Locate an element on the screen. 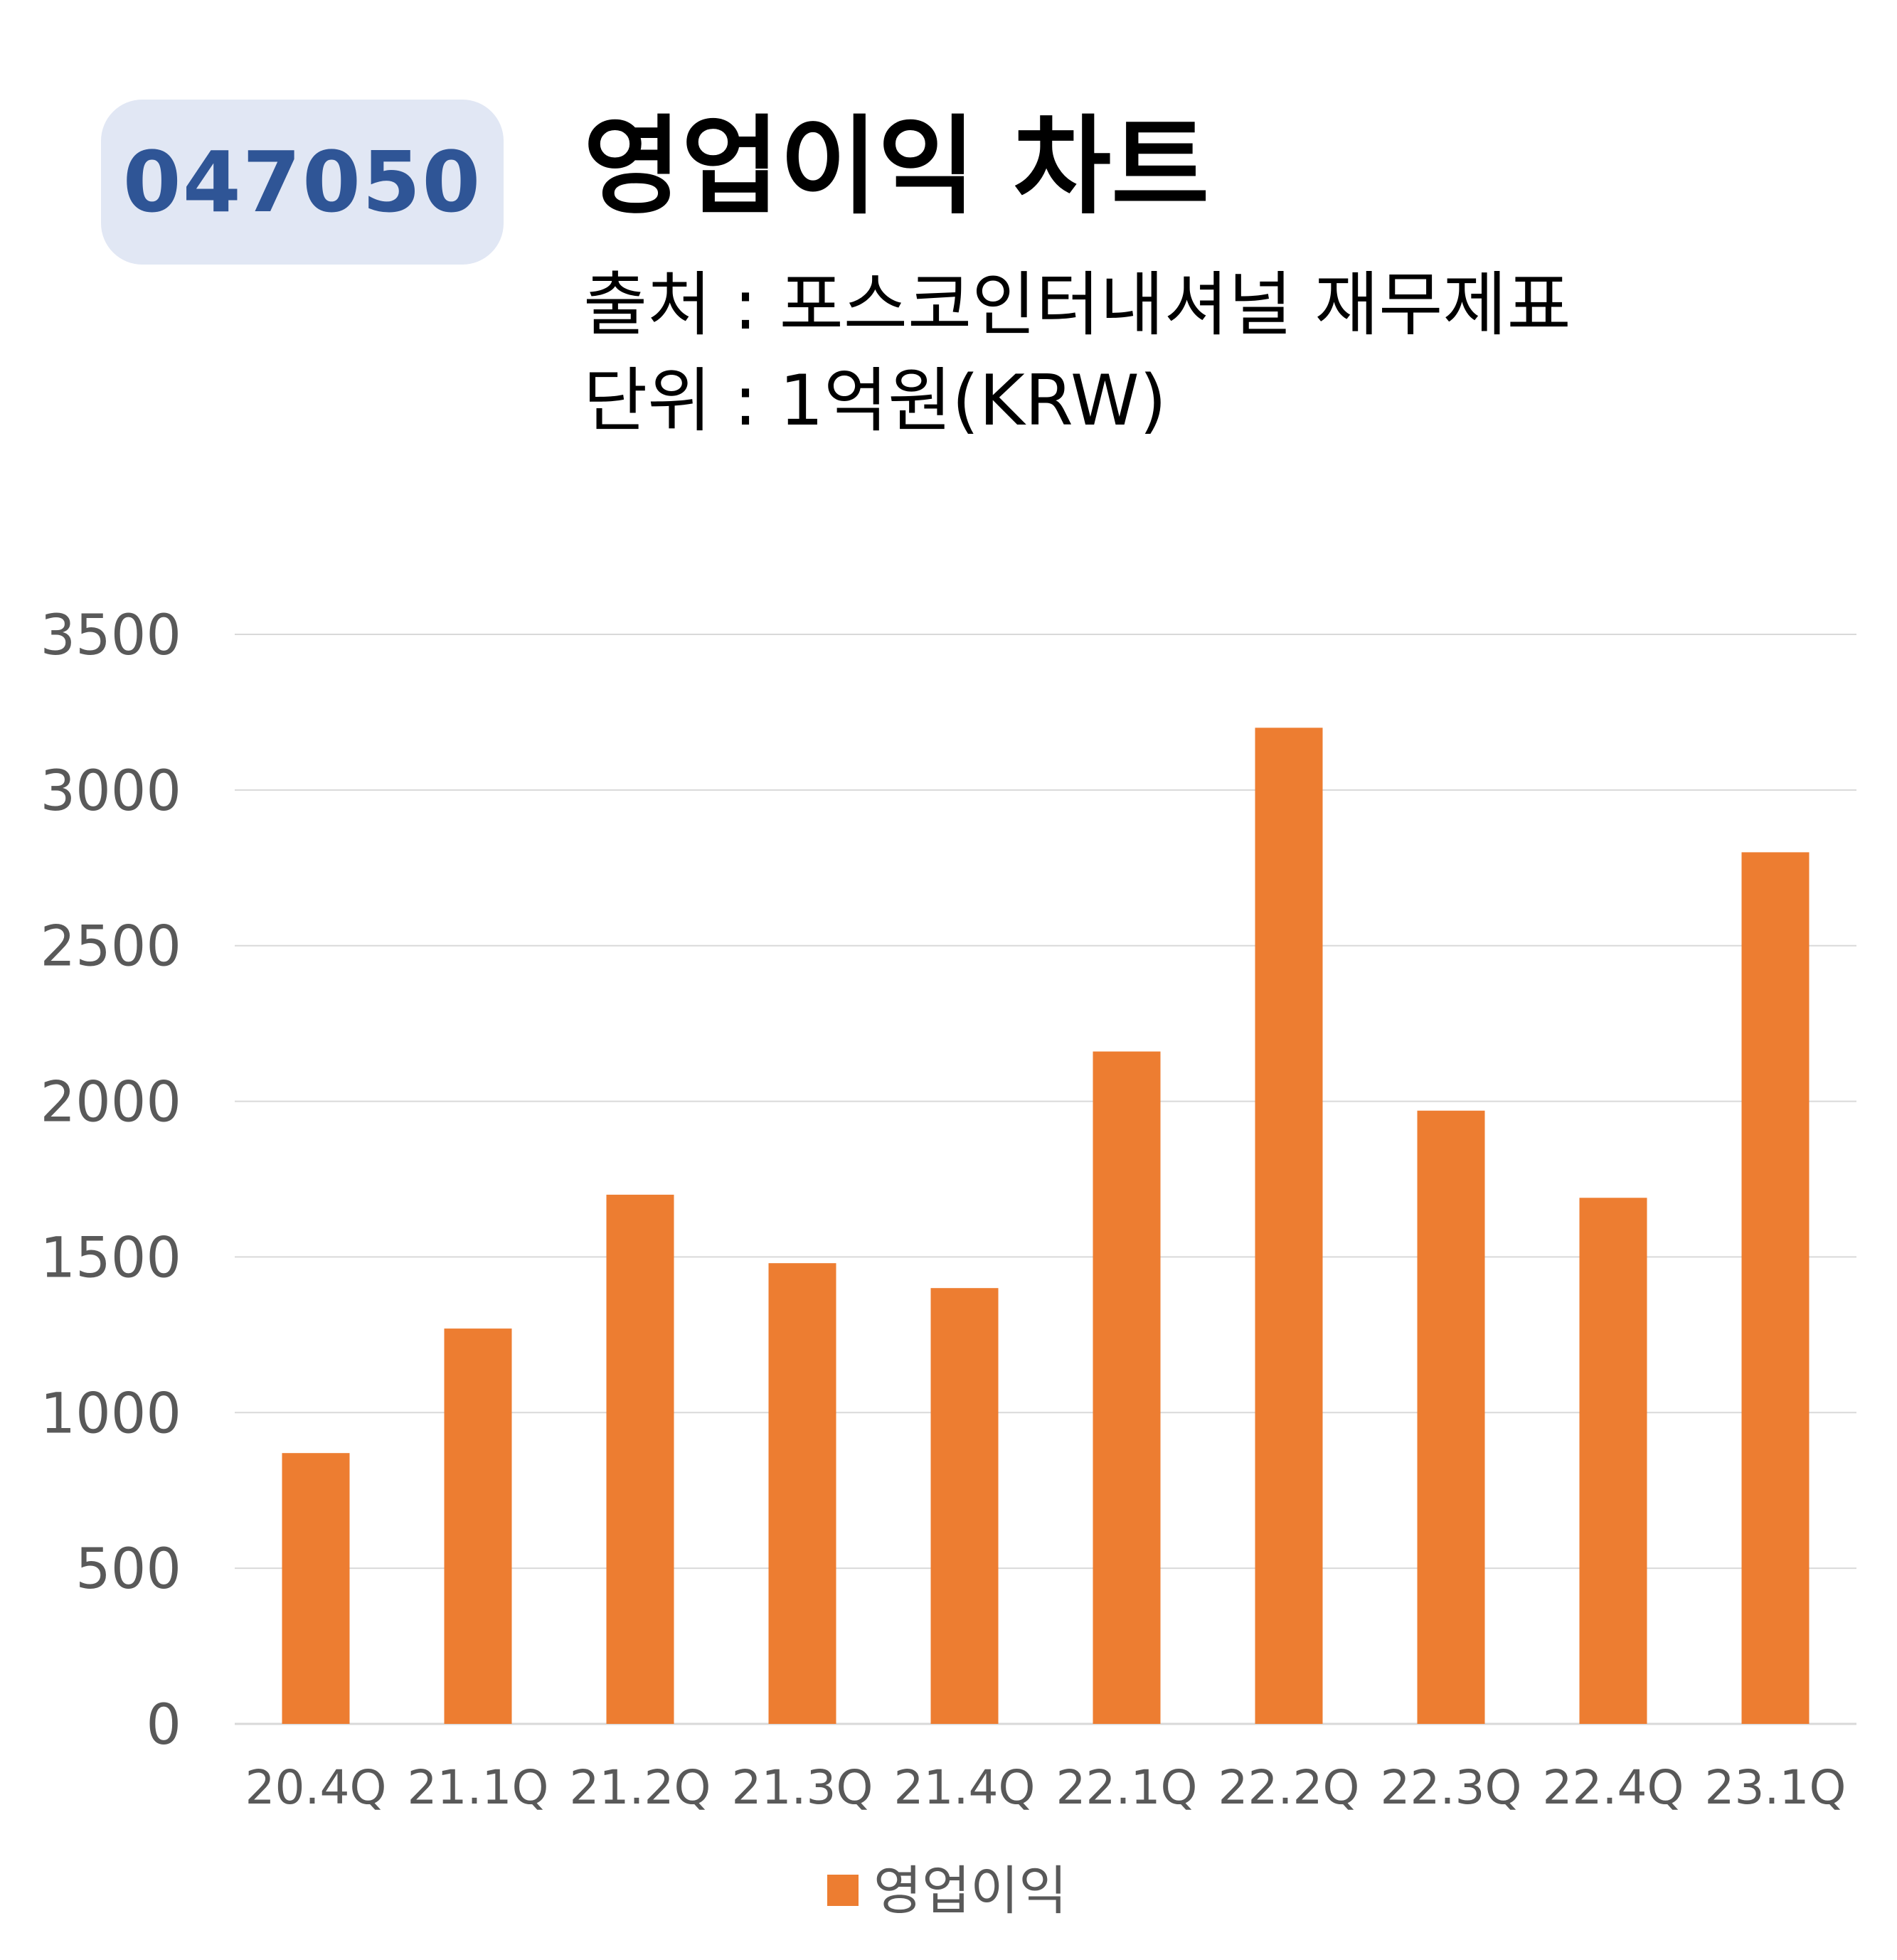 This screenshot has height=1960, width=1897. legend: 영업이익 is located at coordinates (947, 1891).